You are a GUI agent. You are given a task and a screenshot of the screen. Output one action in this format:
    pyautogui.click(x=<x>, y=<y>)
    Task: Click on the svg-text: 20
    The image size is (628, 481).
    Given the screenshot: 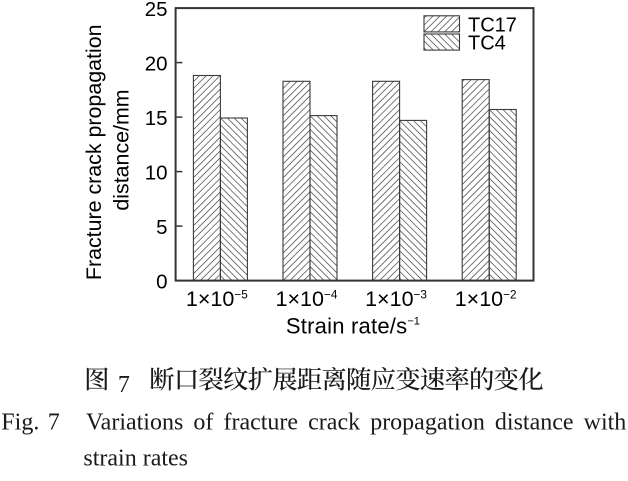 What is the action you would take?
    pyautogui.click(x=156, y=63)
    